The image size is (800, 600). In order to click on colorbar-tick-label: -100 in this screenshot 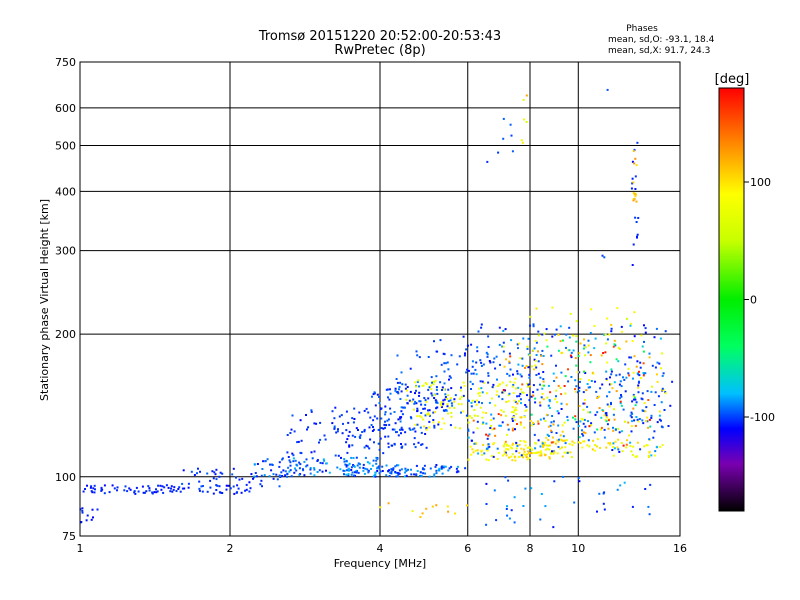, I will do `click(762, 417)`.